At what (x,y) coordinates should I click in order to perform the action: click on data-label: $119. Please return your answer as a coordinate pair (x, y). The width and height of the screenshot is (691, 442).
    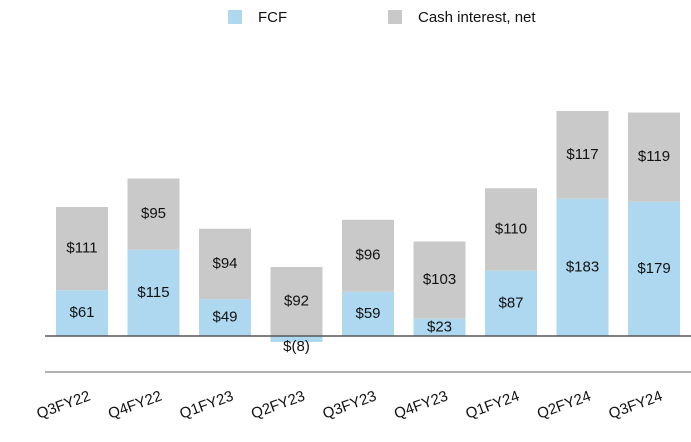
    Looking at the image, I should click on (654, 156).